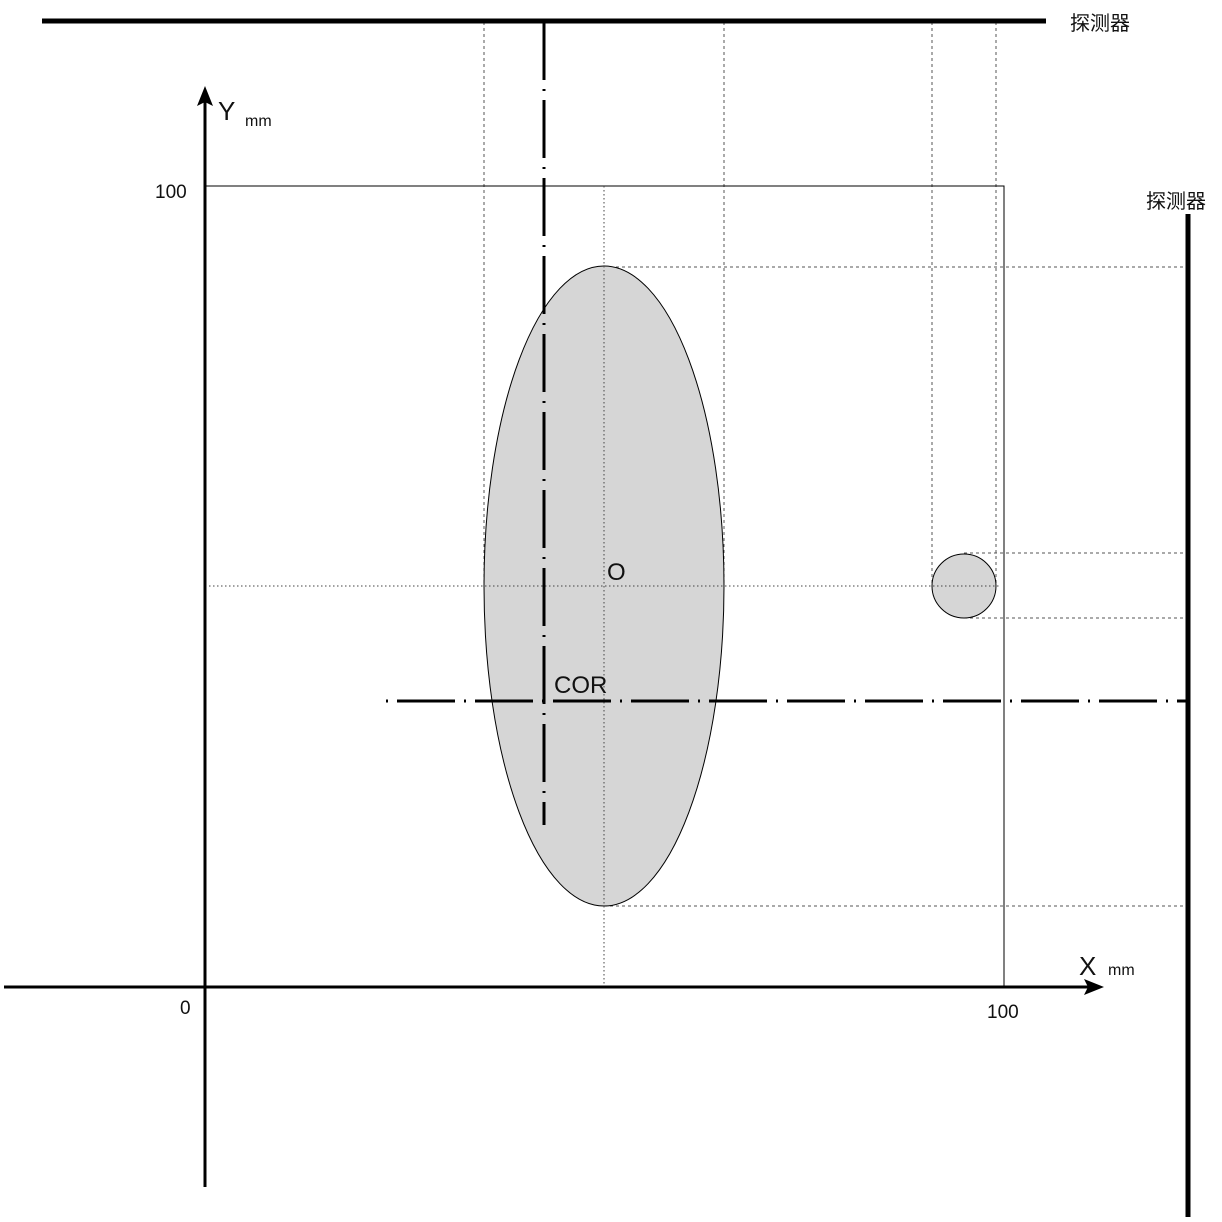 The width and height of the screenshot is (1222, 1222). I want to click on circle-object, so click(964, 586).